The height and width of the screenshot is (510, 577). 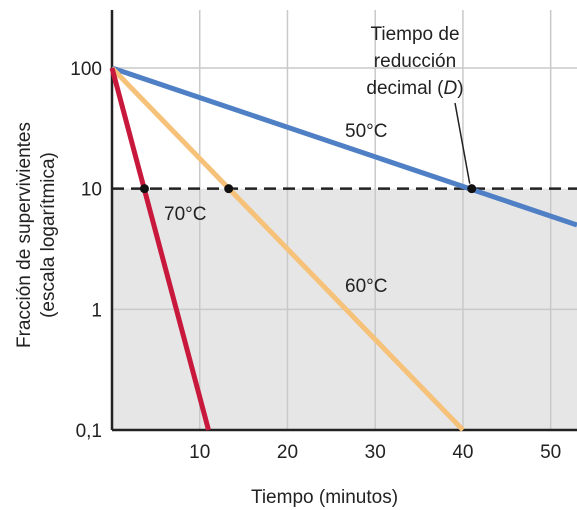 I want to click on series-label: 50°C, so click(x=366, y=131).